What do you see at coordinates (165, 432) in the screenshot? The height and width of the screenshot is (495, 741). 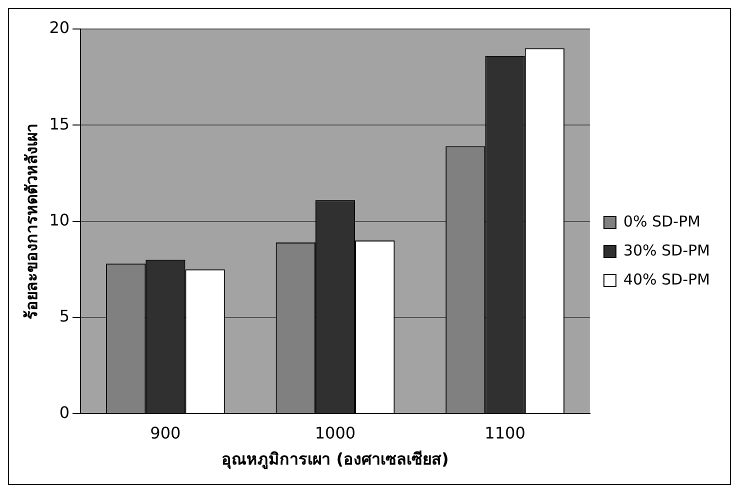 I see `x-tick-label: 900` at bounding box center [165, 432].